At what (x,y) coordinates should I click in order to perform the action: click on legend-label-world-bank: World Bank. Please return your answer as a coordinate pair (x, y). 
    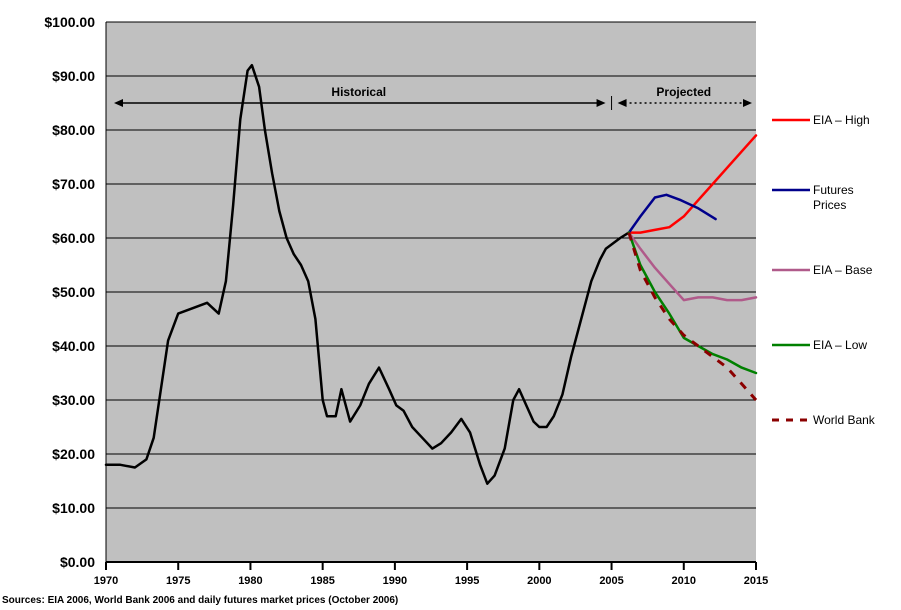
    Looking at the image, I should click on (844, 420).